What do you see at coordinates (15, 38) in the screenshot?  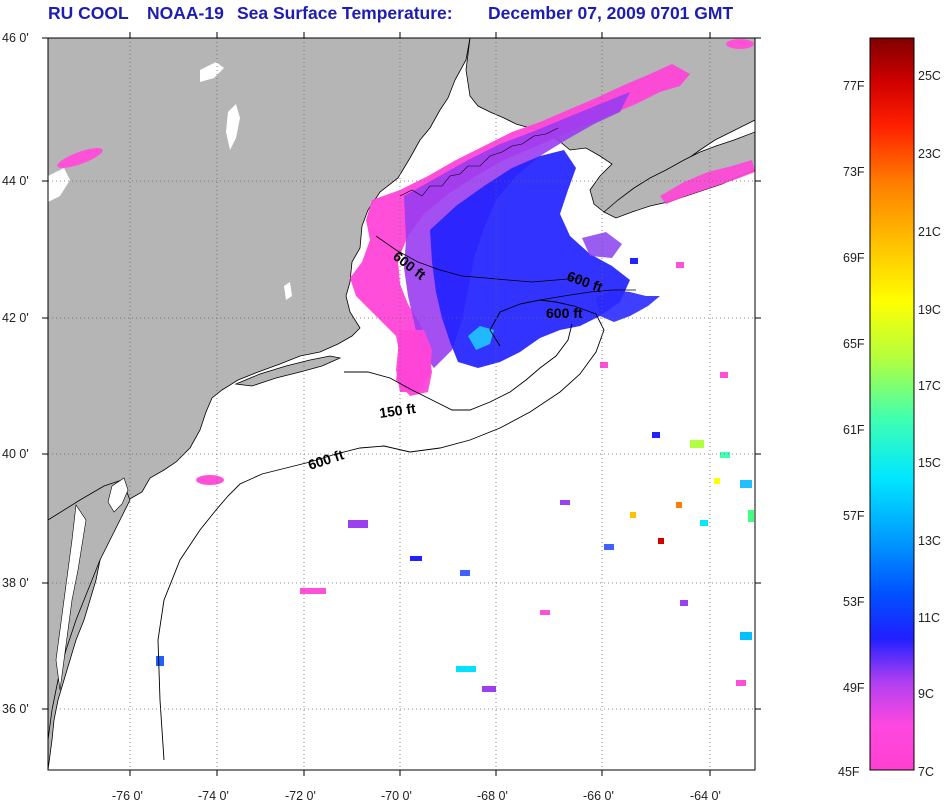 I see `lat-label: 46 0'` at bounding box center [15, 38].